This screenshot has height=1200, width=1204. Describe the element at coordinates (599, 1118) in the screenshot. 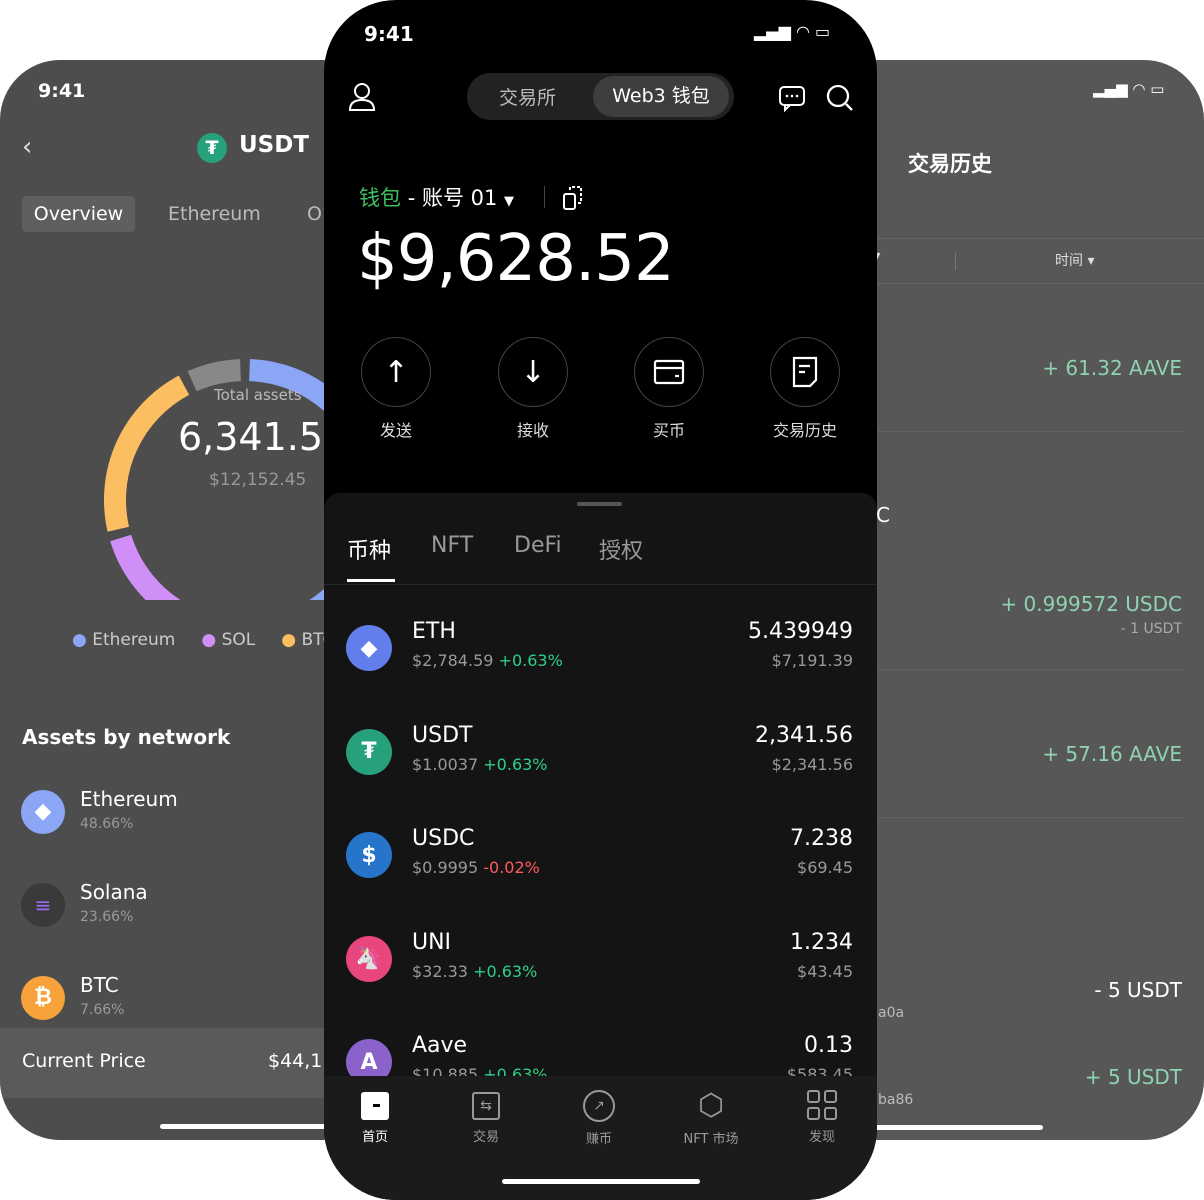

I see `nav-earn: ↗ 赚币` at that location.